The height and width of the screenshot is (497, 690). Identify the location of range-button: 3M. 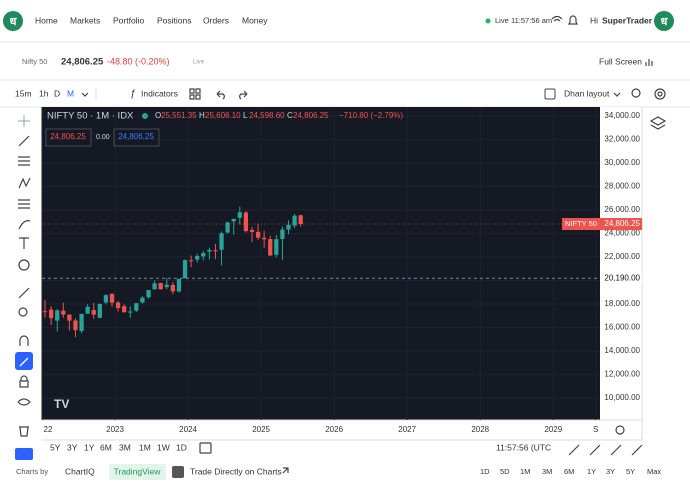
(125, 447).